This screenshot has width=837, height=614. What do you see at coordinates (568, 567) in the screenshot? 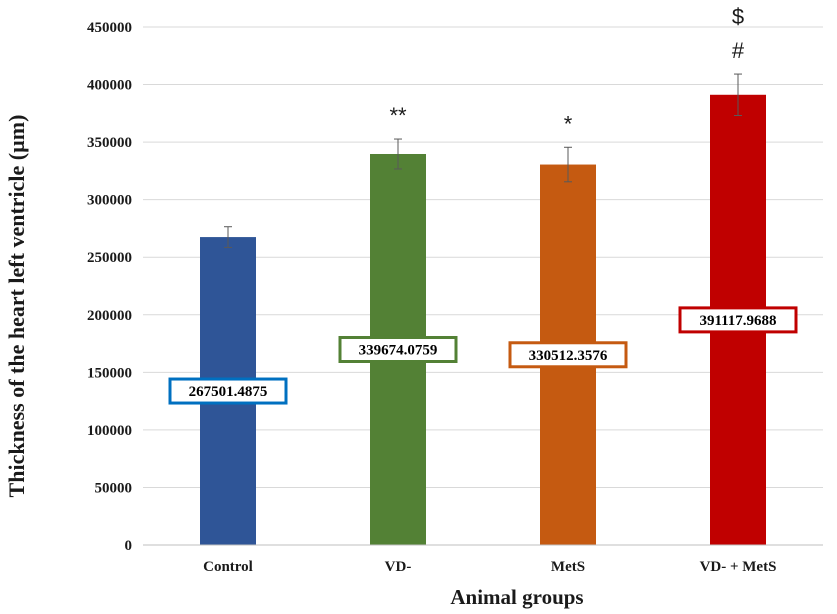
I see `x-category-label: MetS` at bounding box center [568, 567].